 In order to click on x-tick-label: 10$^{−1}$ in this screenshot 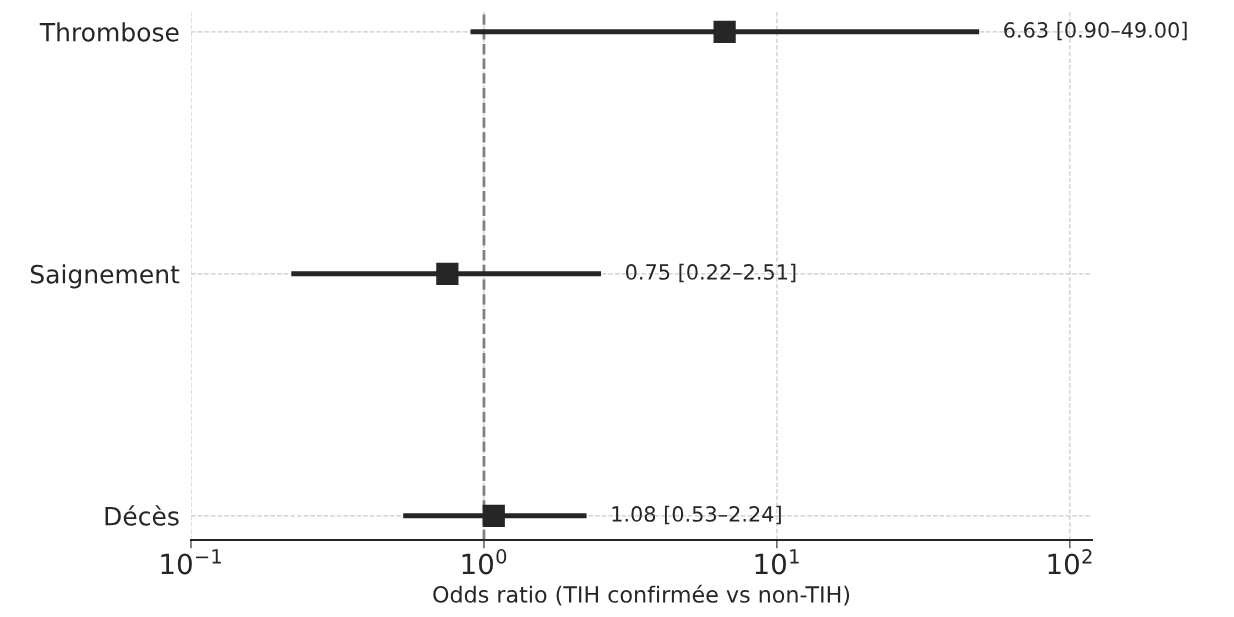, I will do `click(191, 562)`.